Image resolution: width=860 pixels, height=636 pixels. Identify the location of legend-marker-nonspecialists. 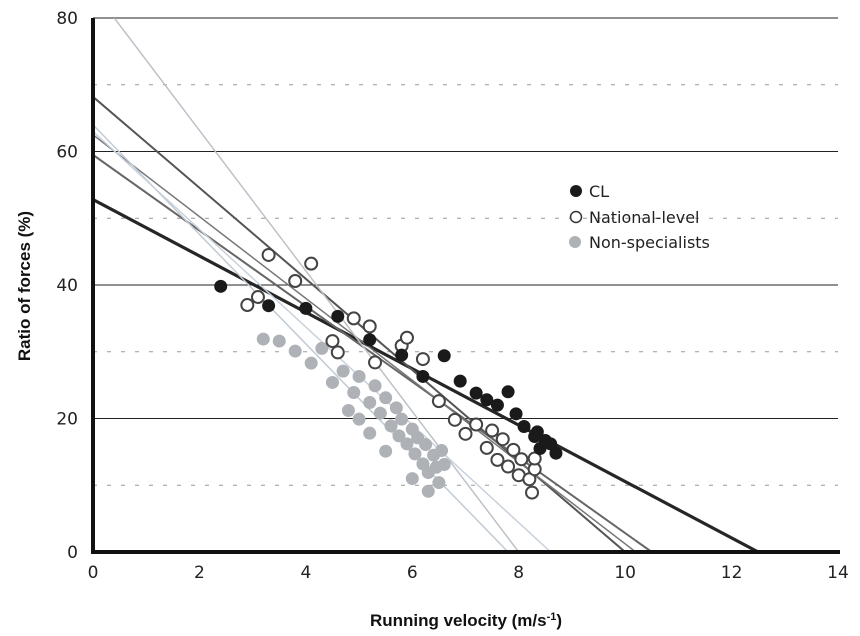
(575, 242).